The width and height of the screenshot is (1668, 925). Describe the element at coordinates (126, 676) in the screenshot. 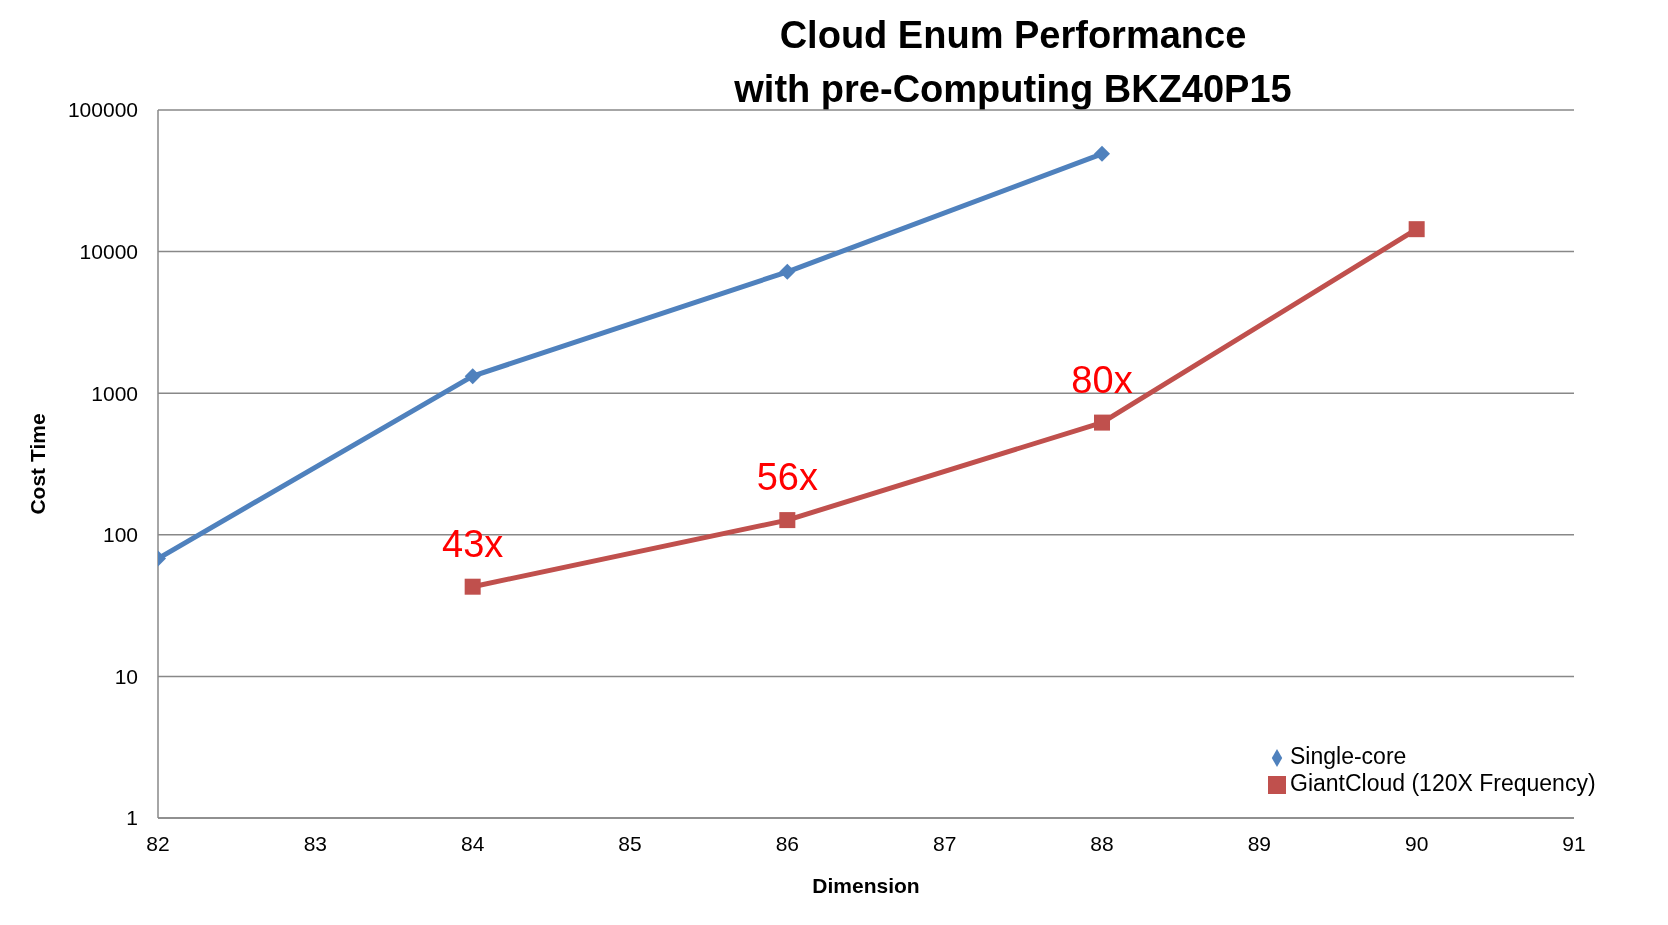

I see `y-tick-label: 10` at that location.